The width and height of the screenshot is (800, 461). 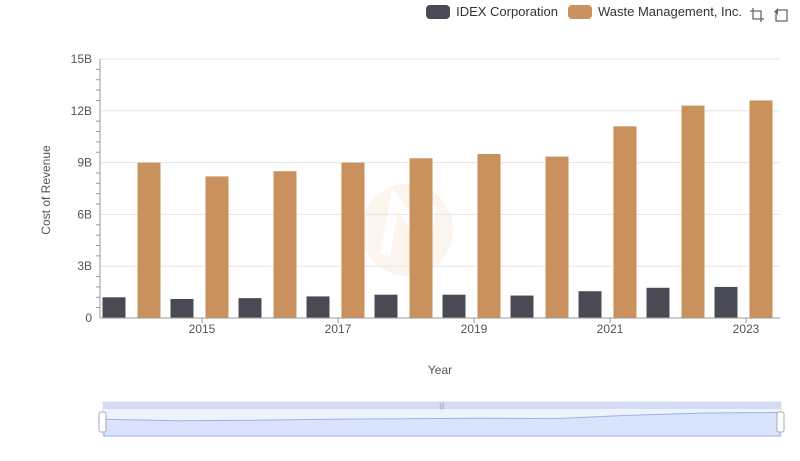 I want to click on slider-grip-icon: |||, so click(x=442, y=406).